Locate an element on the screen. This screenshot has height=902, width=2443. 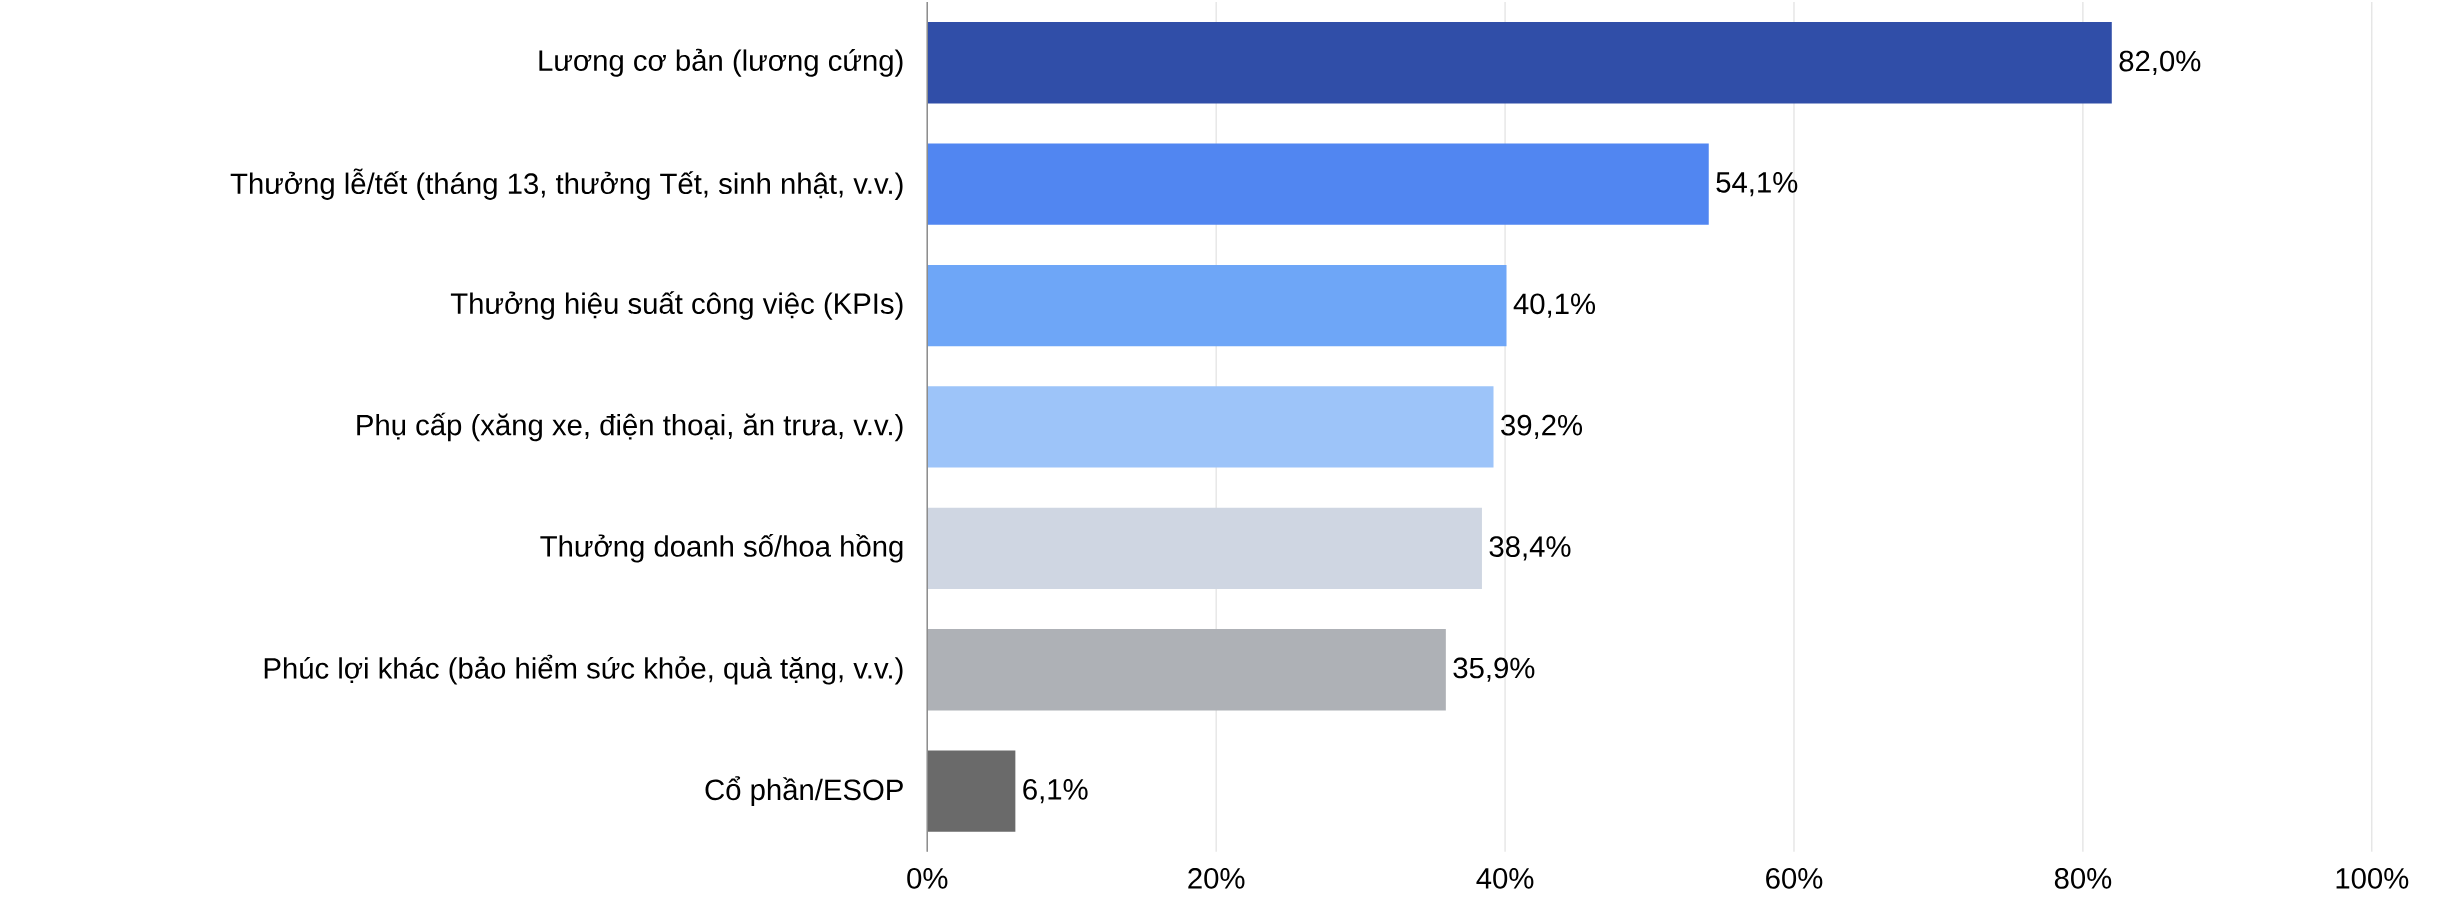
x-tick-label: 60% is located at coordinates (1794, 878).